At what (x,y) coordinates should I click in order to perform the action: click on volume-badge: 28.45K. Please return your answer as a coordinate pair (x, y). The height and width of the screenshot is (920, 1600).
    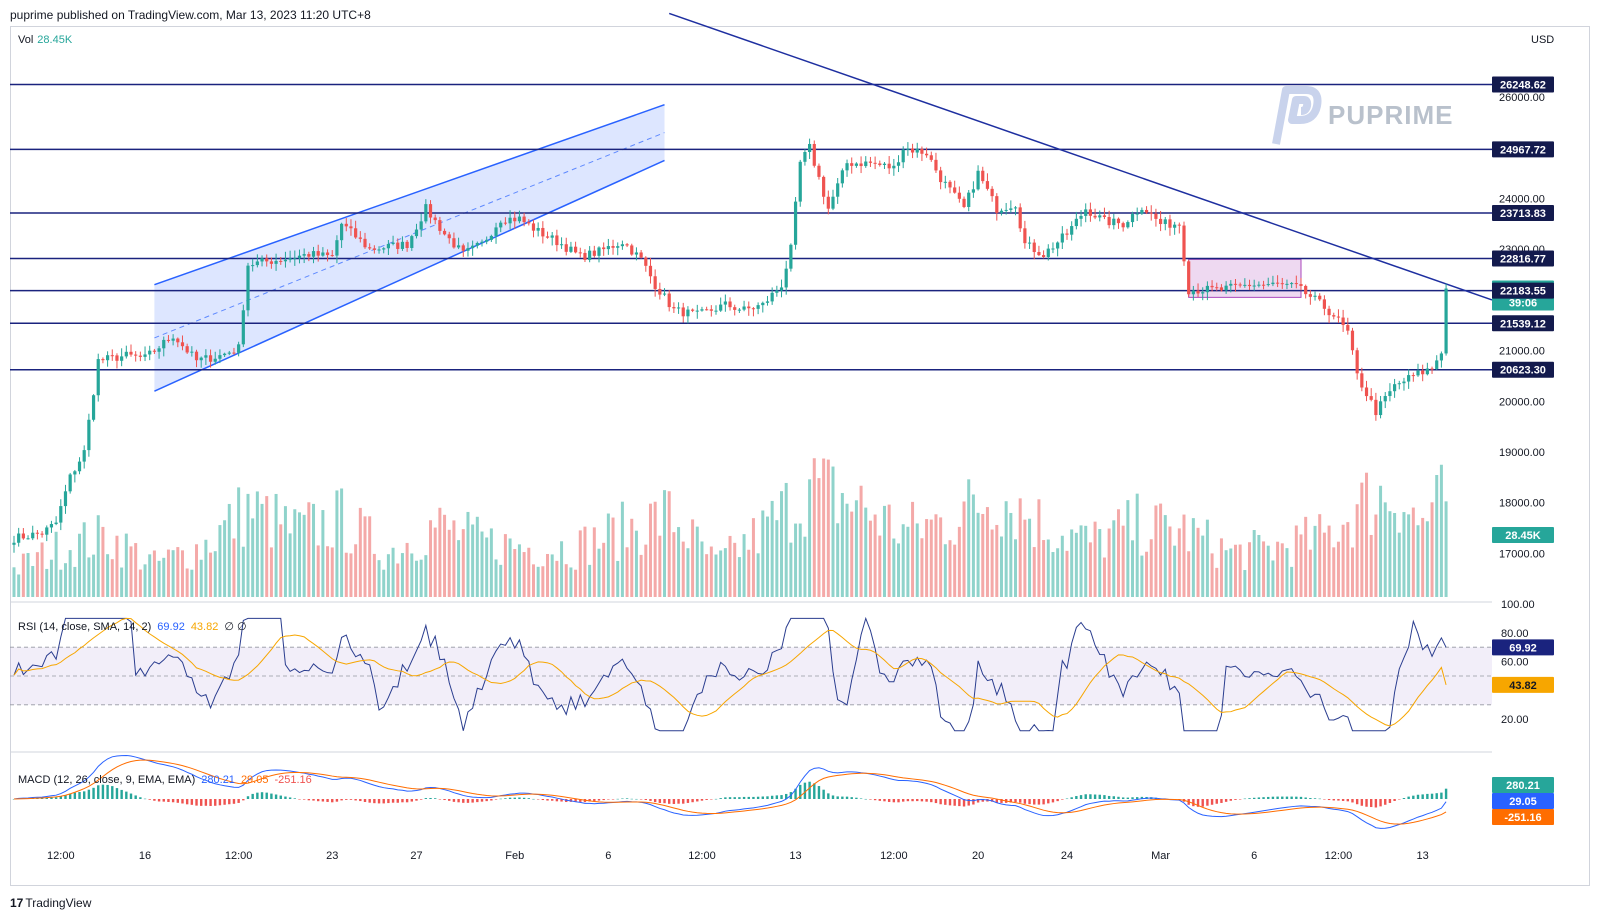
    Looking at the image, I should click on (1523, 536).